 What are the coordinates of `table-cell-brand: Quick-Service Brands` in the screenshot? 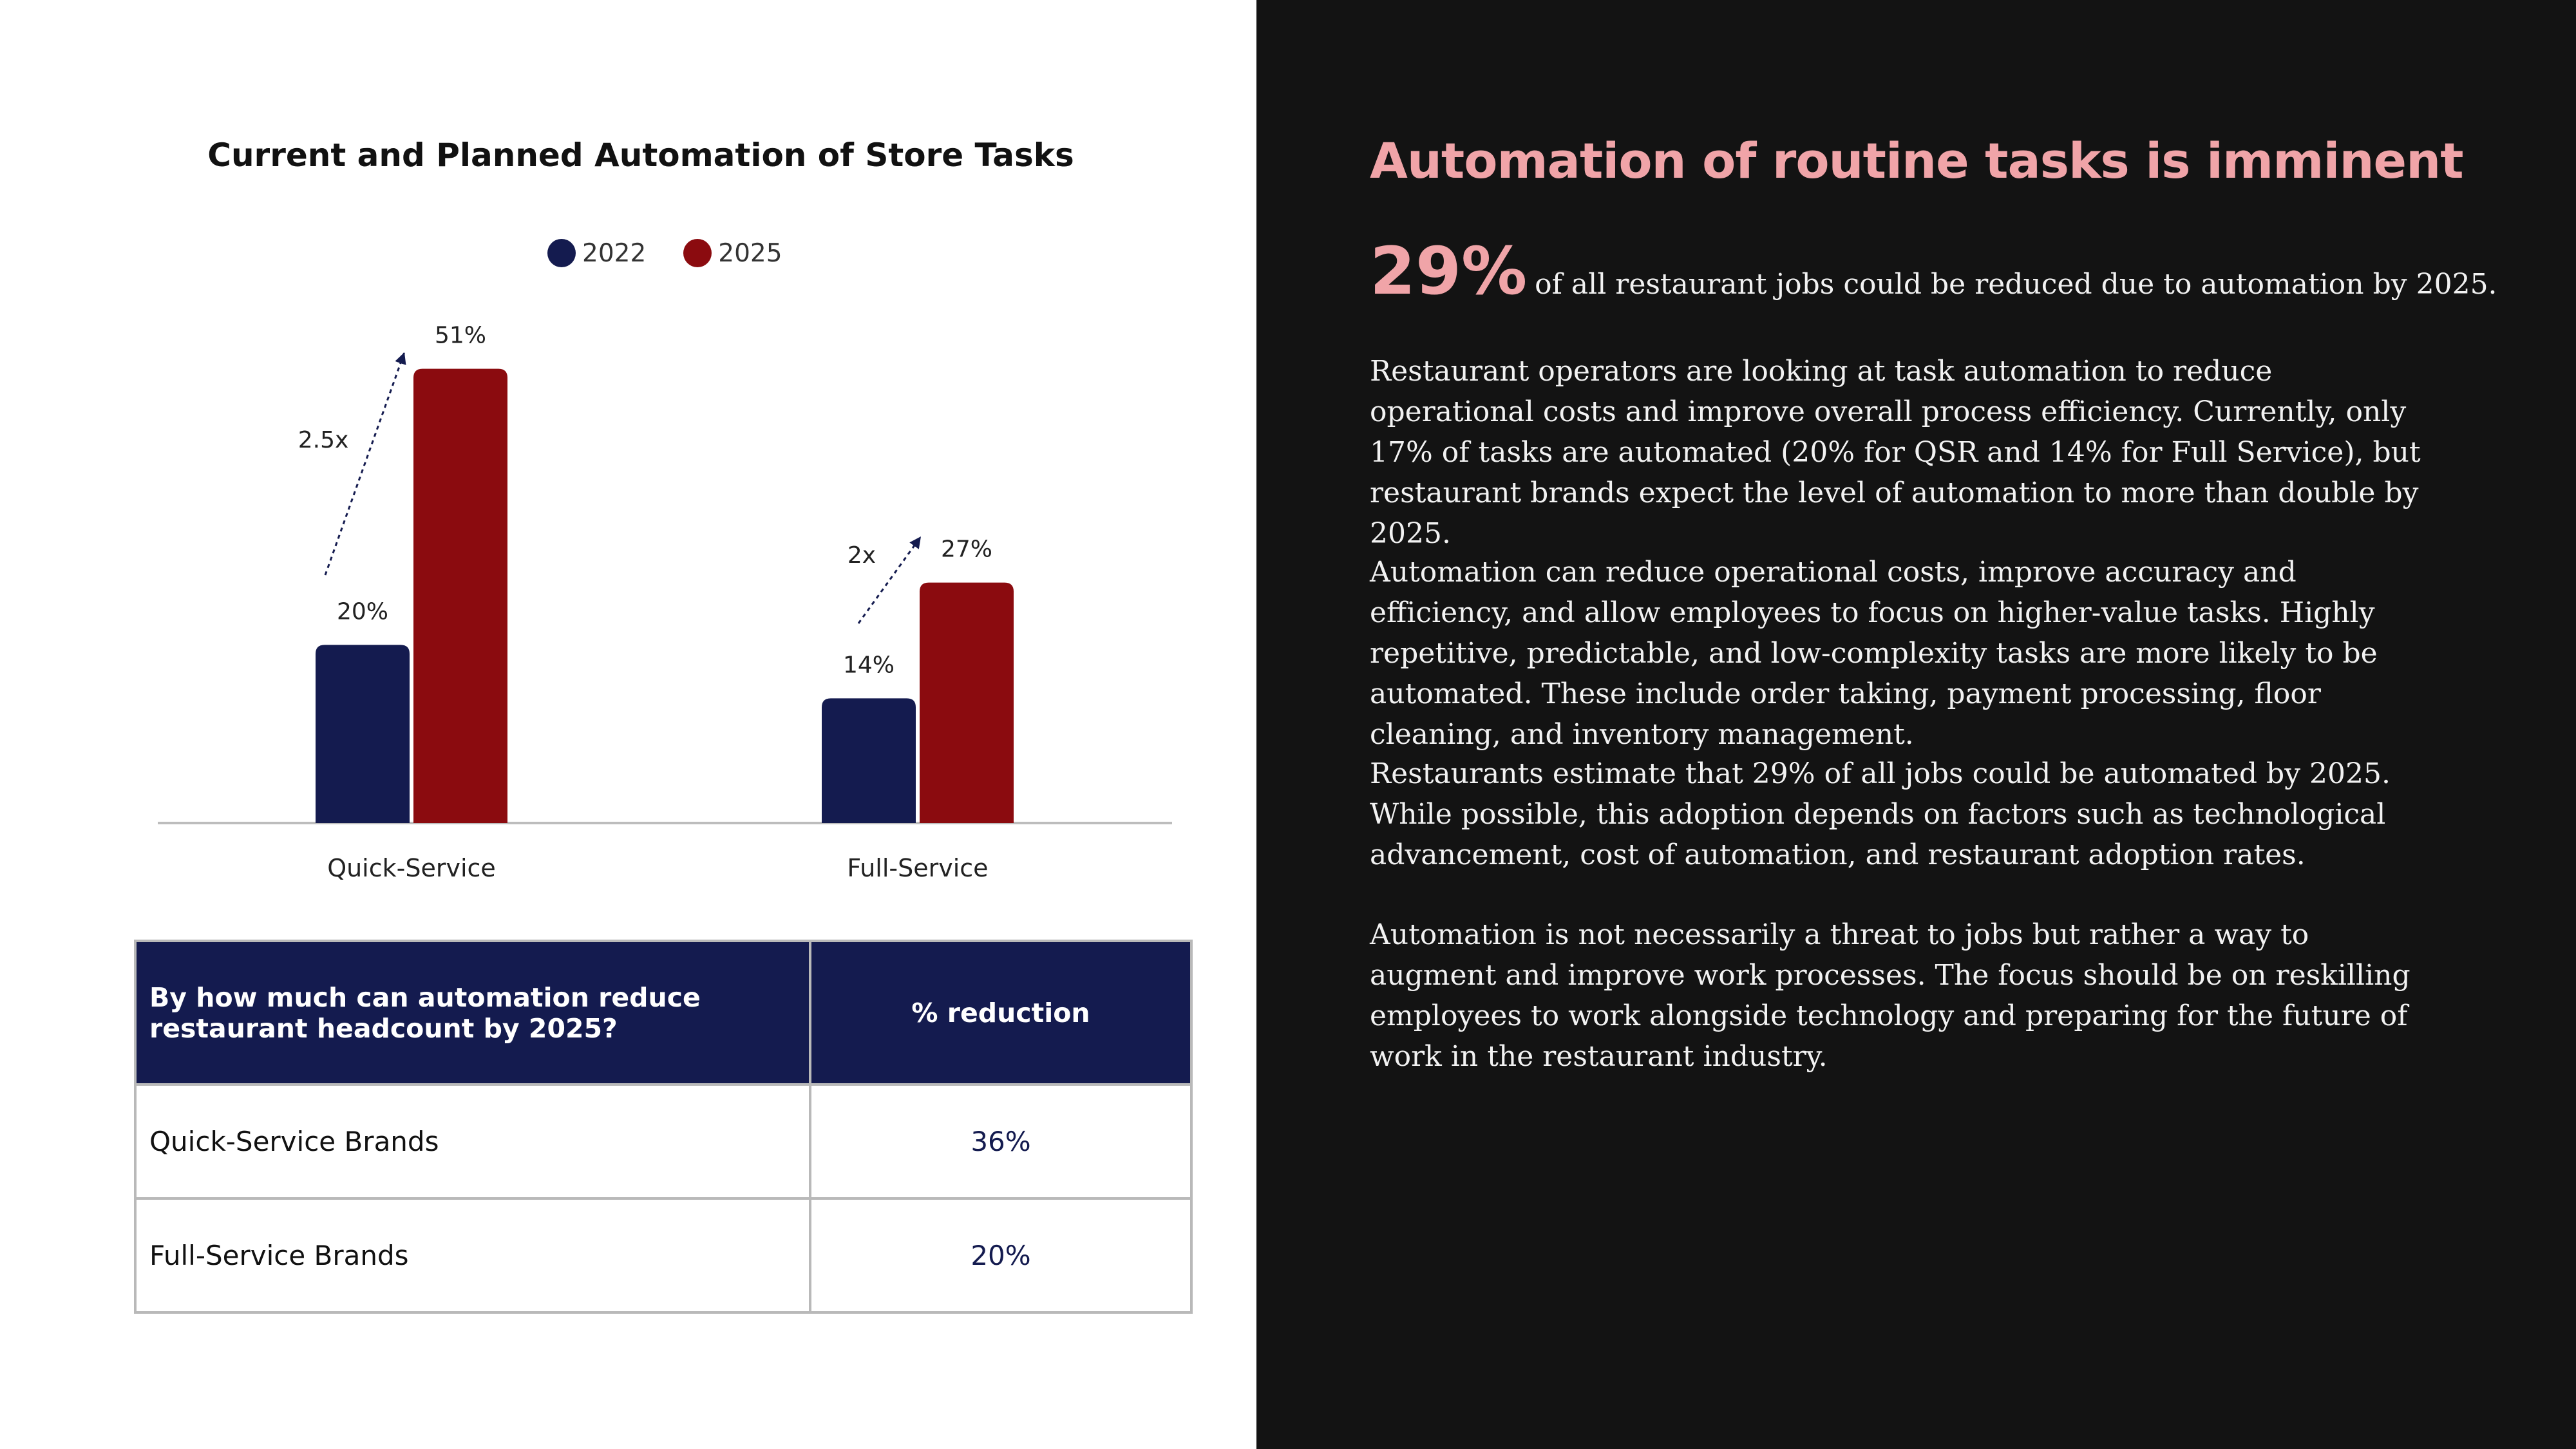 It's located at (473, 1141).